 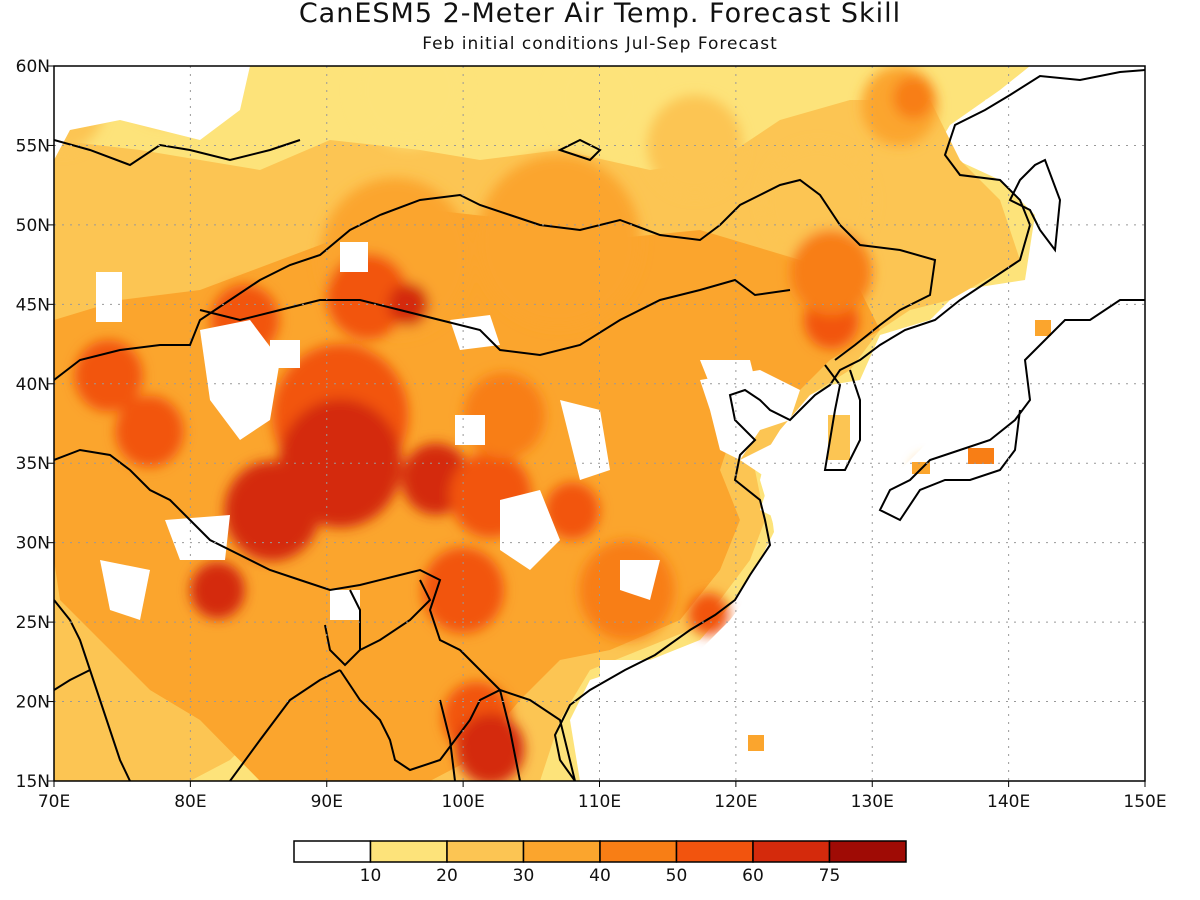 I want to click on lat-ticks: 15N 20N 25N 30N 35N 40N 45N 50N 55N 60N, so click(x=35, y=424).